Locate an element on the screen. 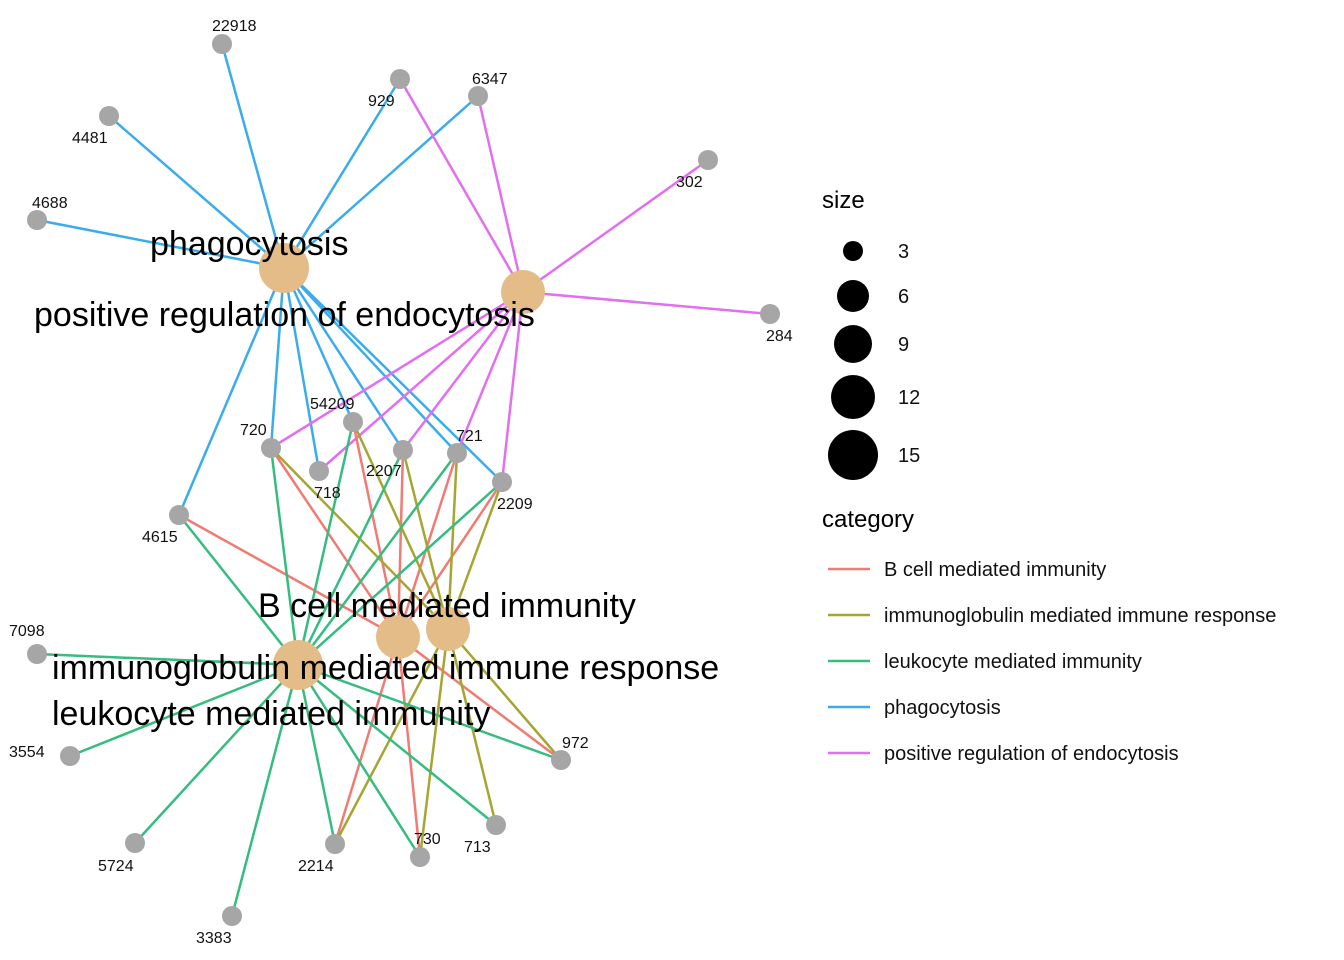 The height and width of the screenshot is (960, 1344). term-node-phagocytosis is located at coordinates (284, 268).